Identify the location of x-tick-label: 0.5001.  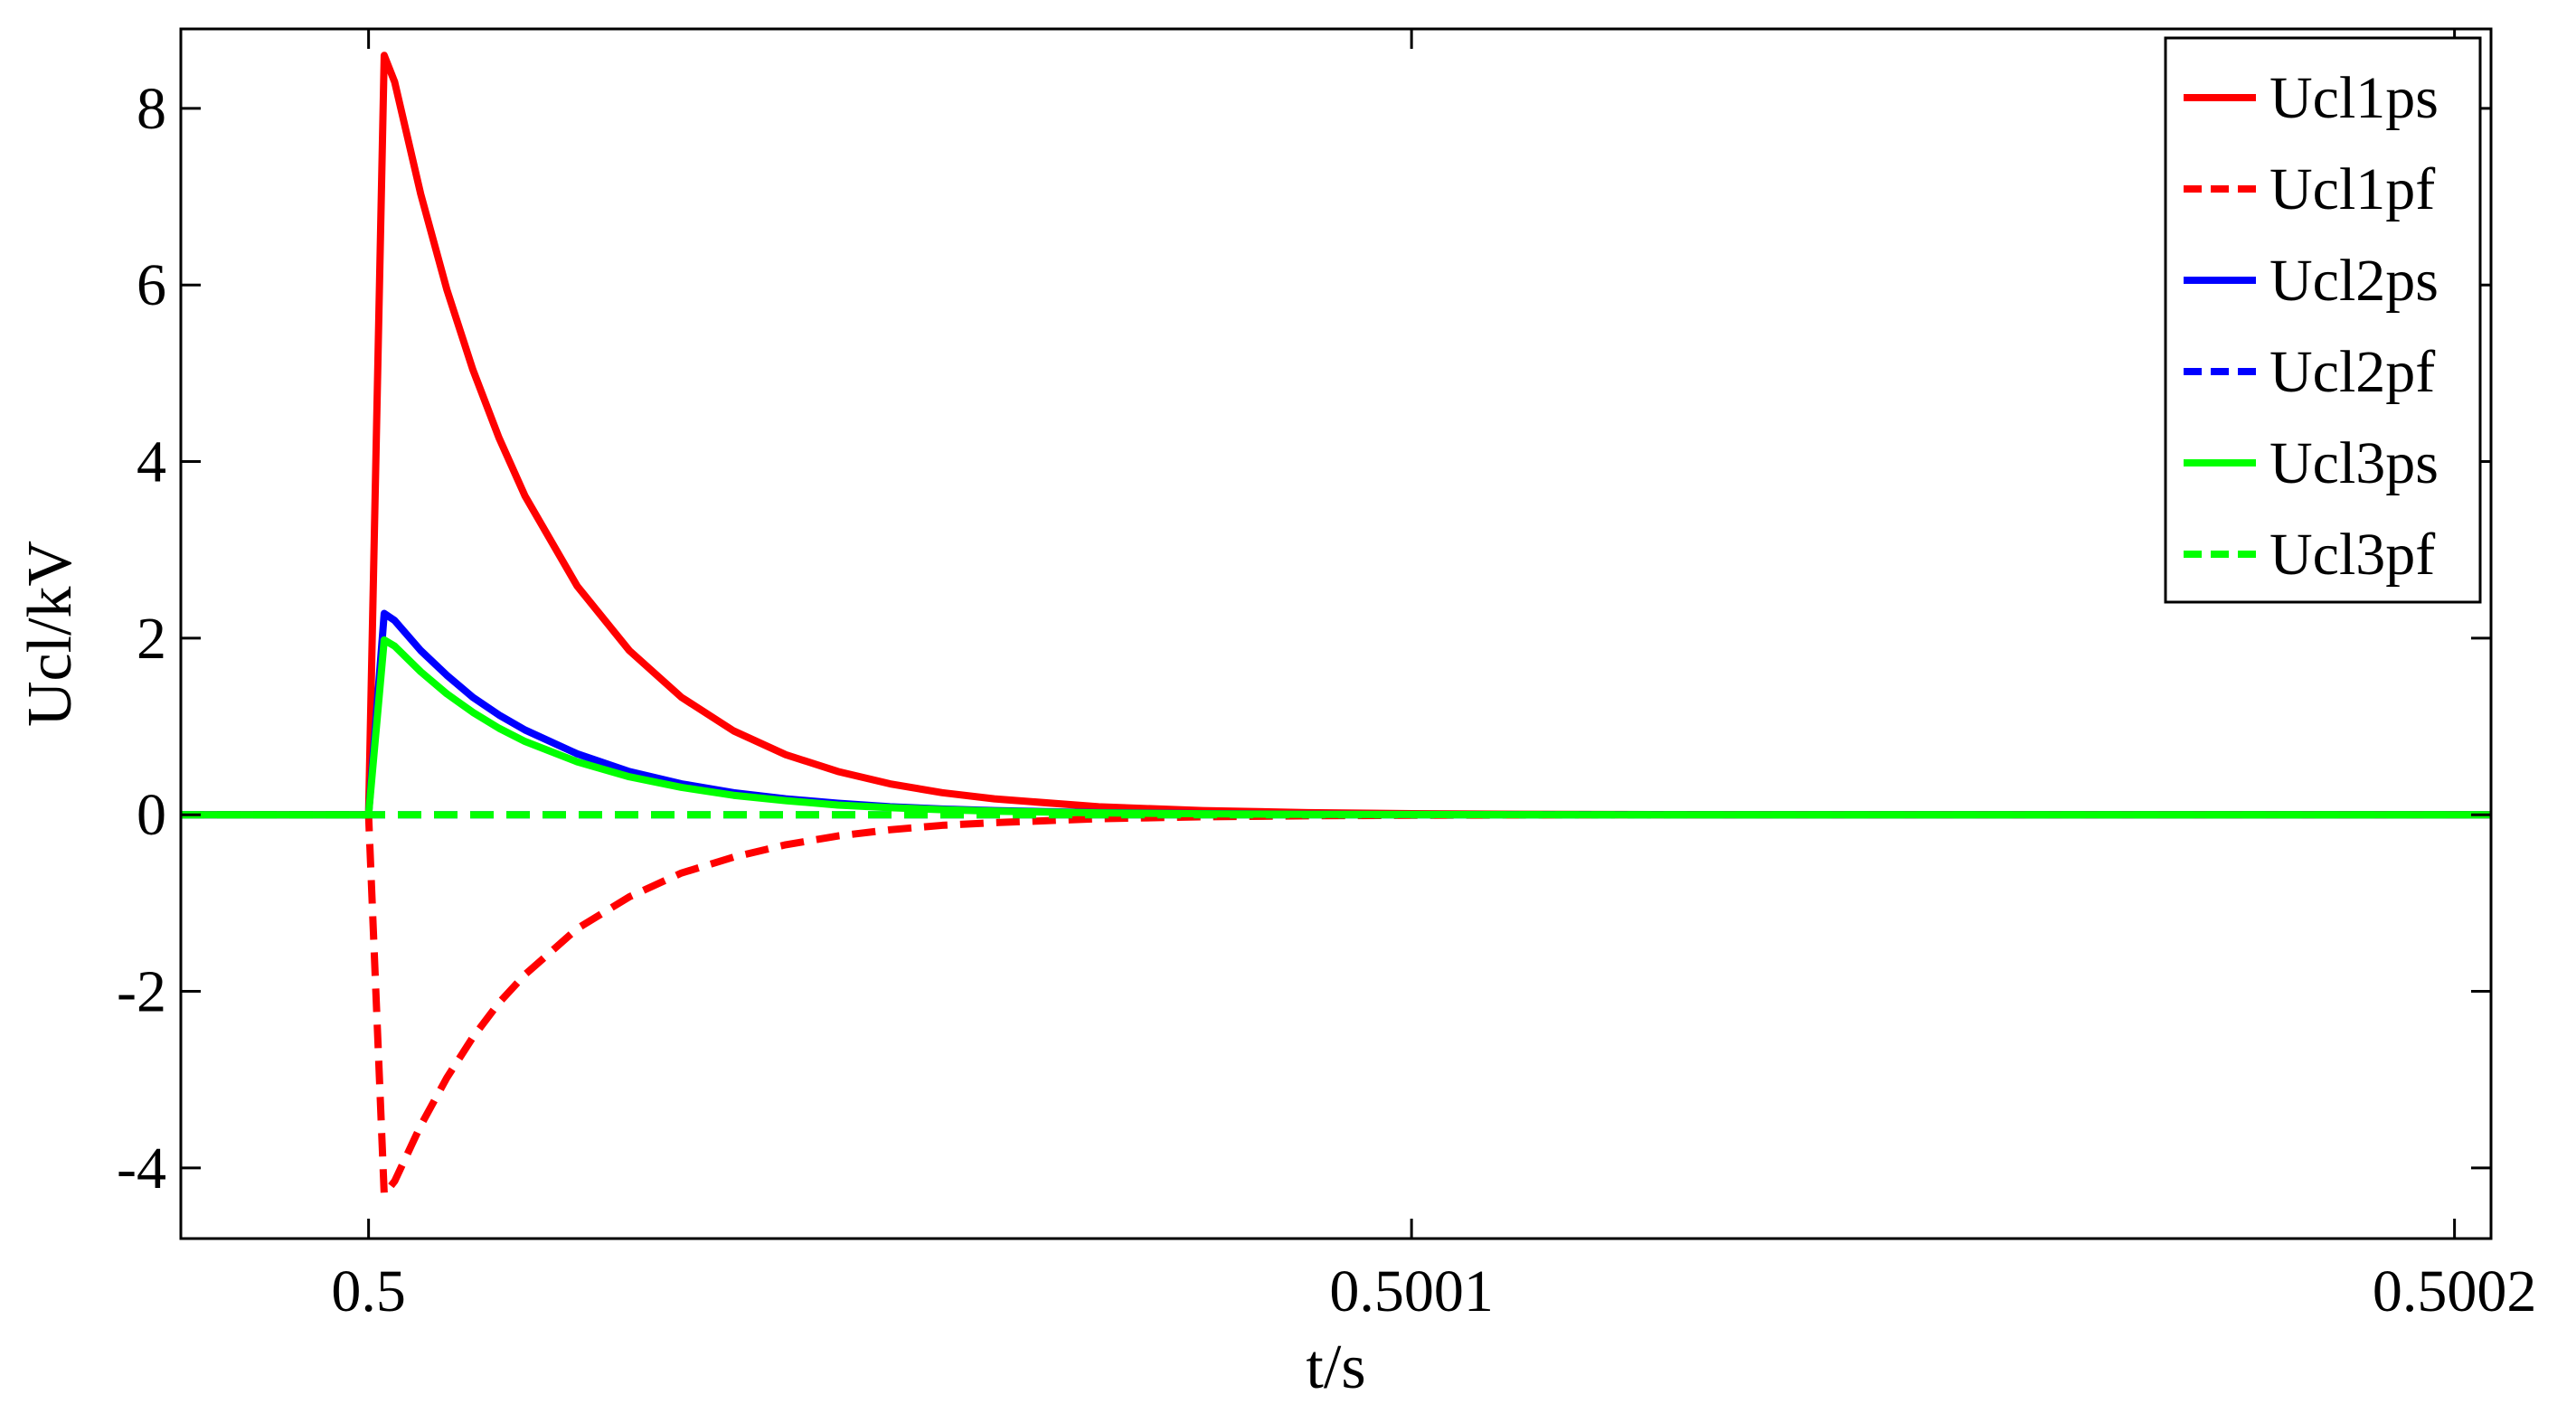
(1411, 1291).